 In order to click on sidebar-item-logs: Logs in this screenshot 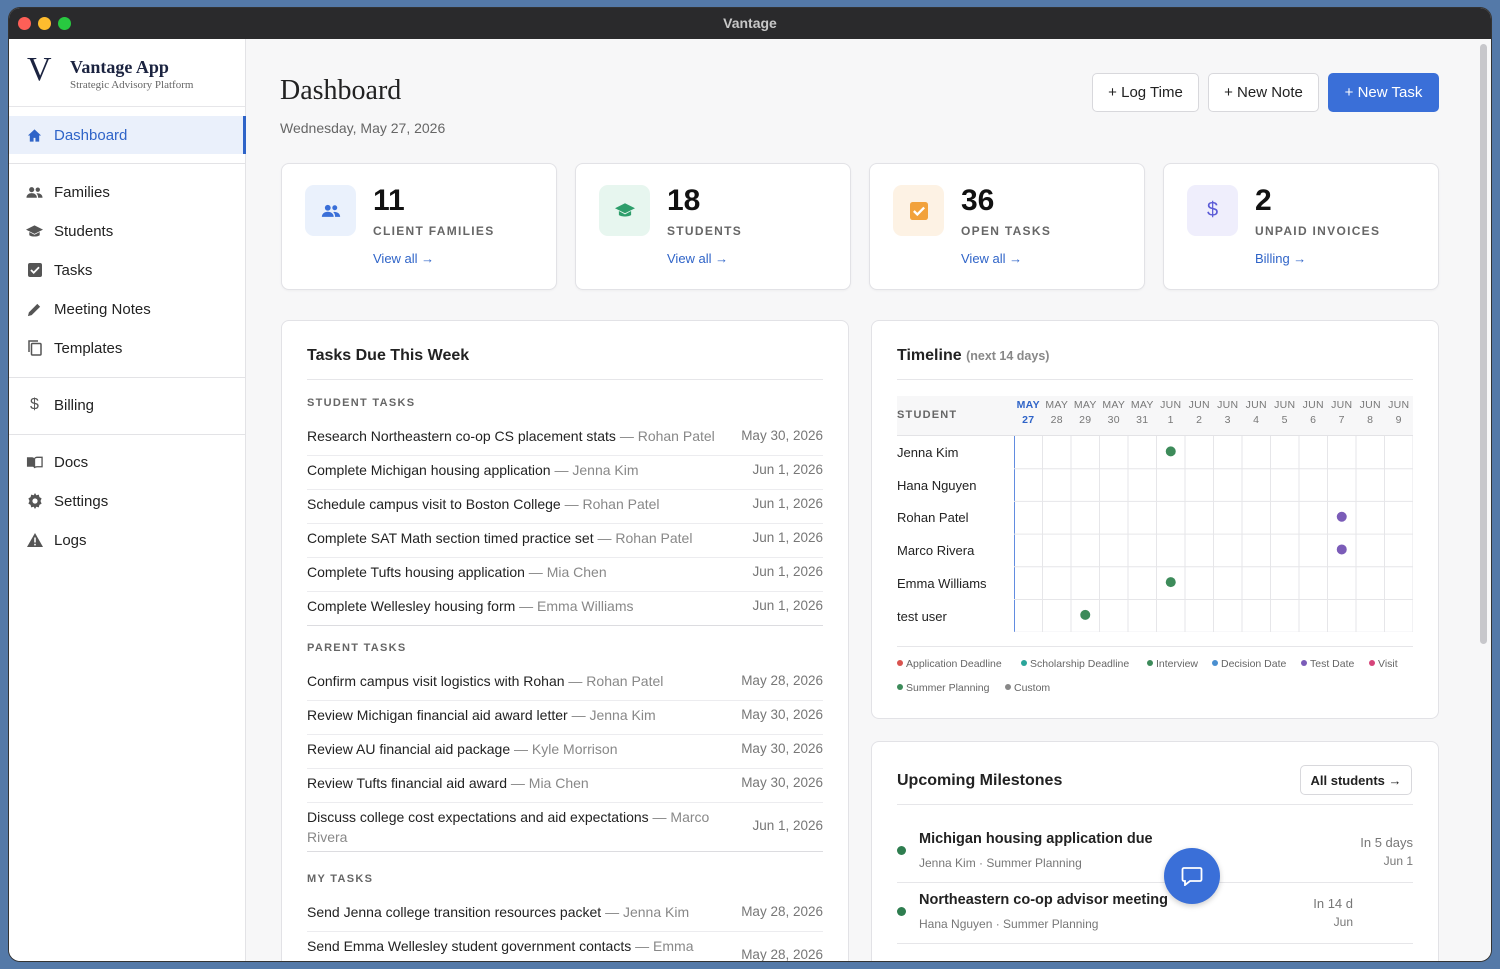, I will do `click(127, 540)`.